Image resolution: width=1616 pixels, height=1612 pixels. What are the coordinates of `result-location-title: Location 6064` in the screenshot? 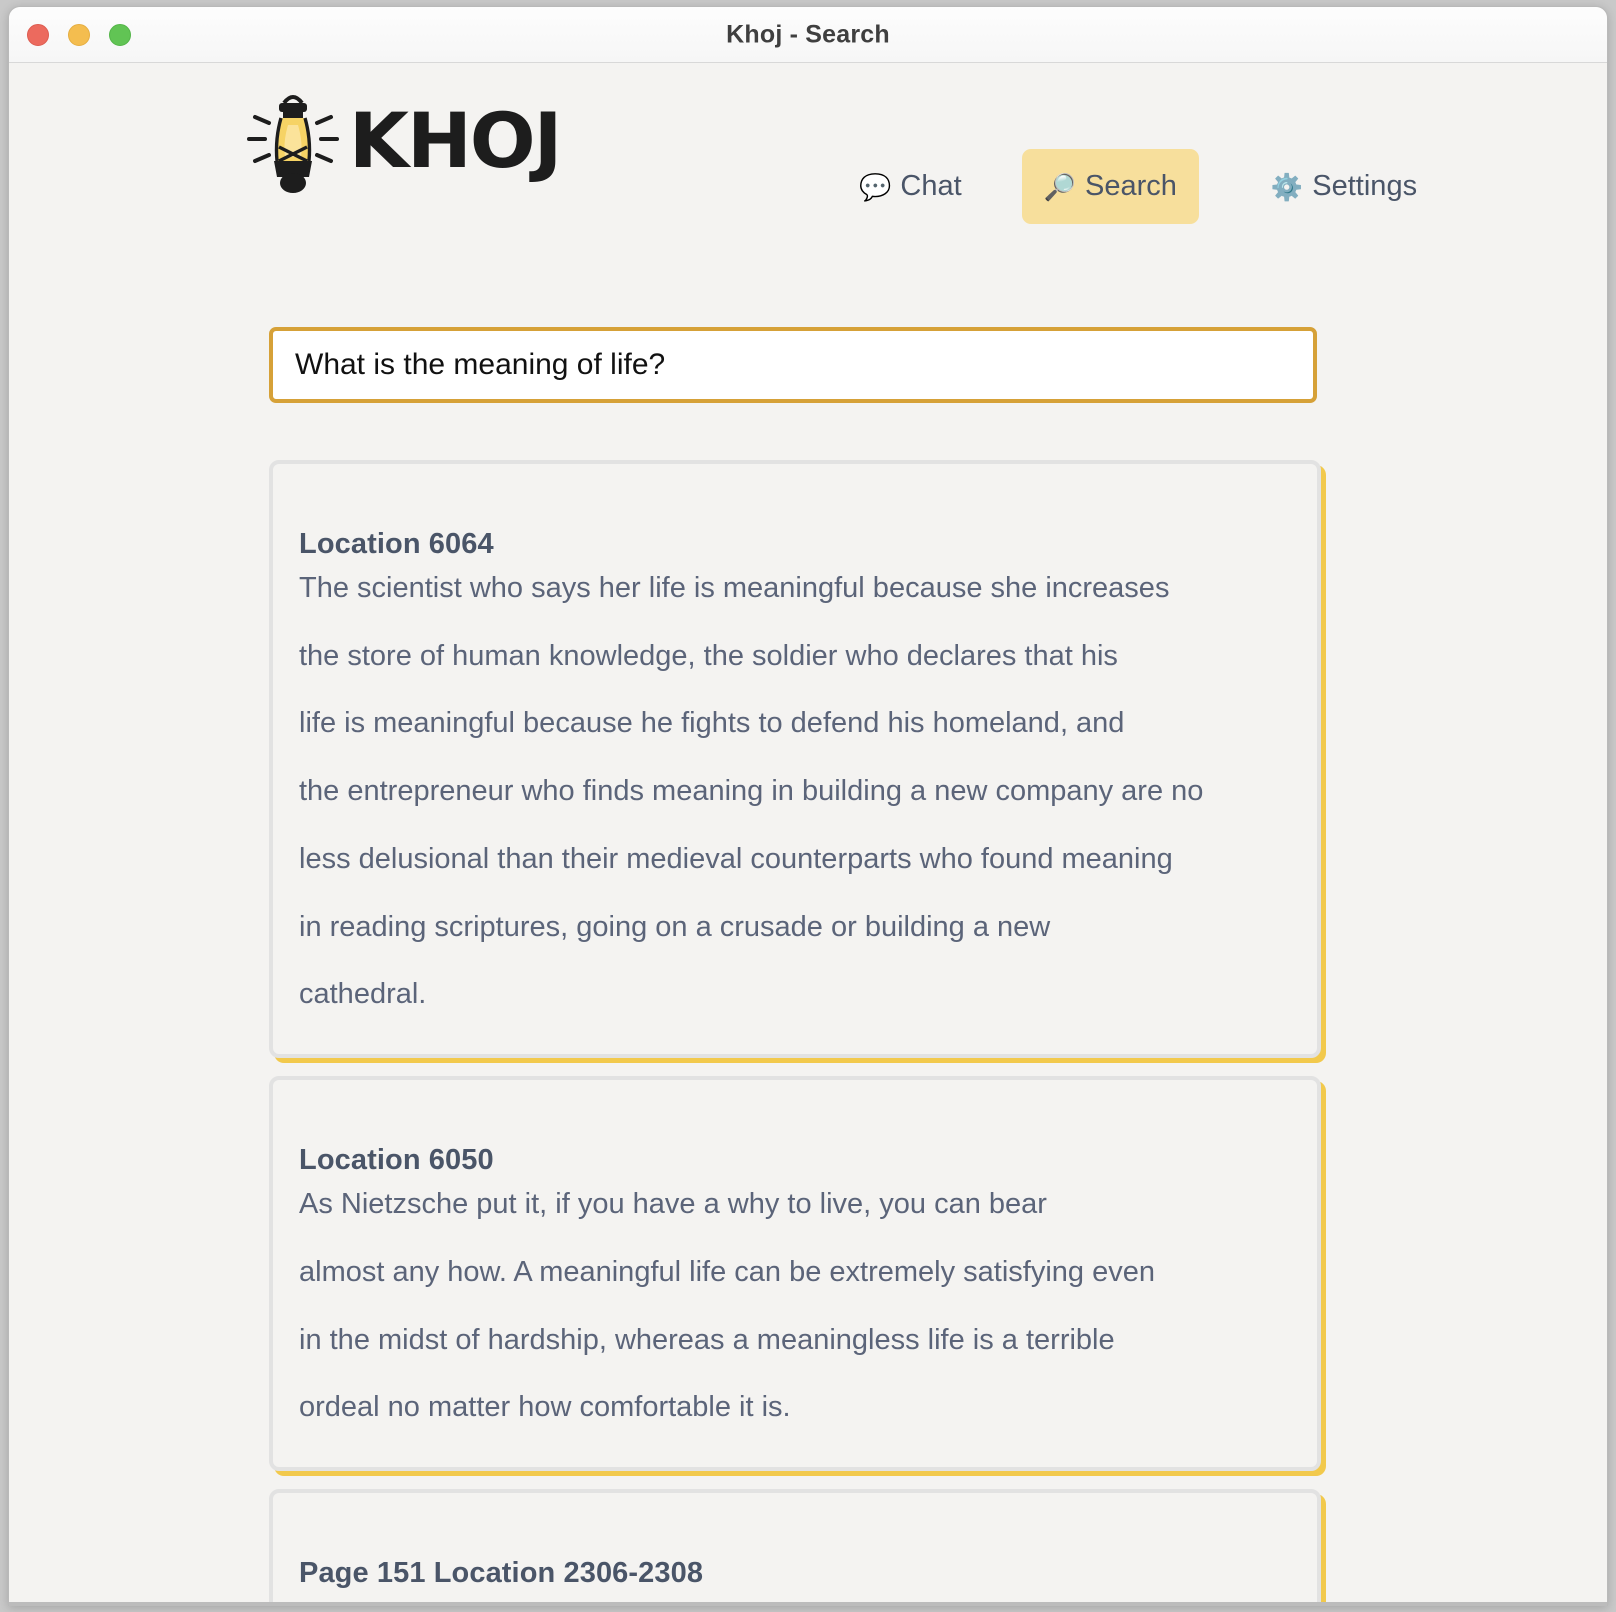 It's located at (396, 544).